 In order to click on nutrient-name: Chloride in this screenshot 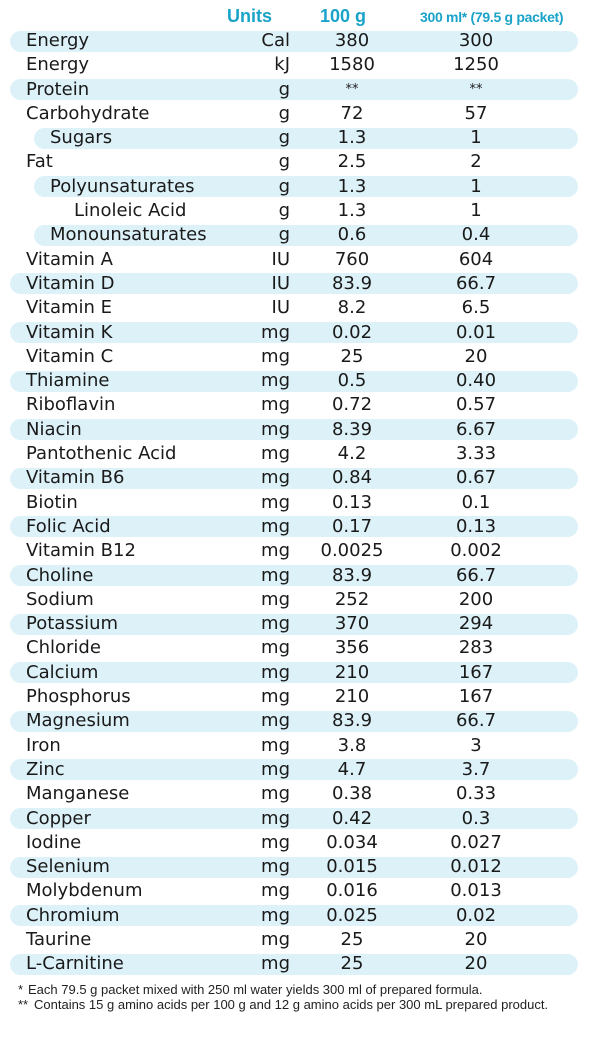, I will do `click(63, 648)`.